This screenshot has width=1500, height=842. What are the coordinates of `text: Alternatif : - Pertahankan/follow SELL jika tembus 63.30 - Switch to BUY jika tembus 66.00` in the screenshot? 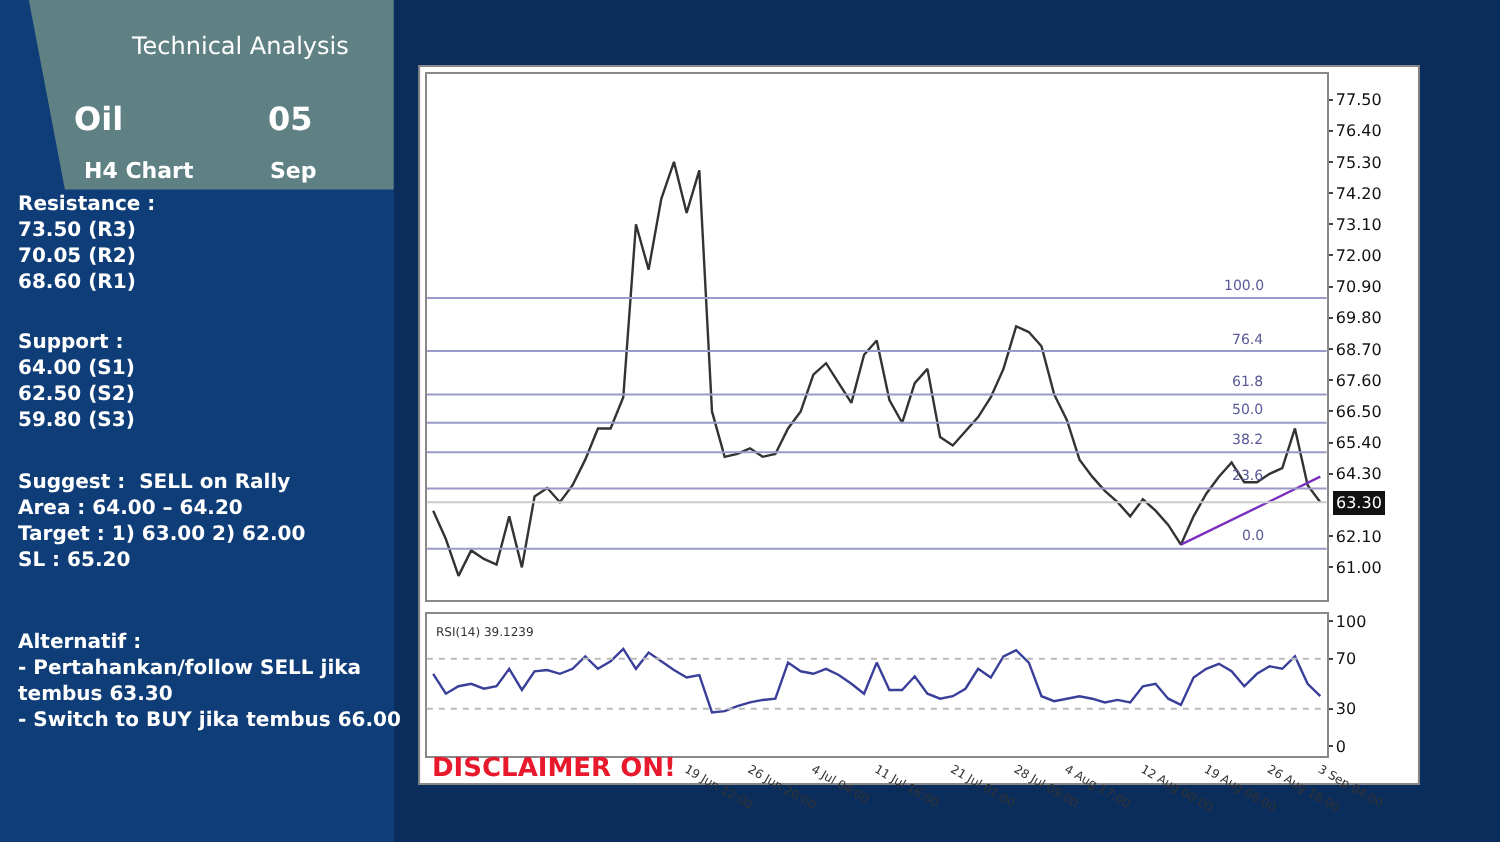 It's located at (210, 682).